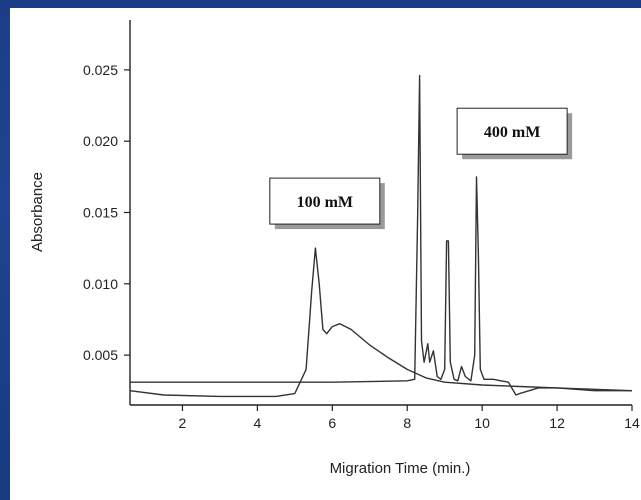 This screenshot has width=641, height=500. Describe the element at coordinates (100, 355) in the screenshot. I see `y-tick-label: 0.005` at that location.